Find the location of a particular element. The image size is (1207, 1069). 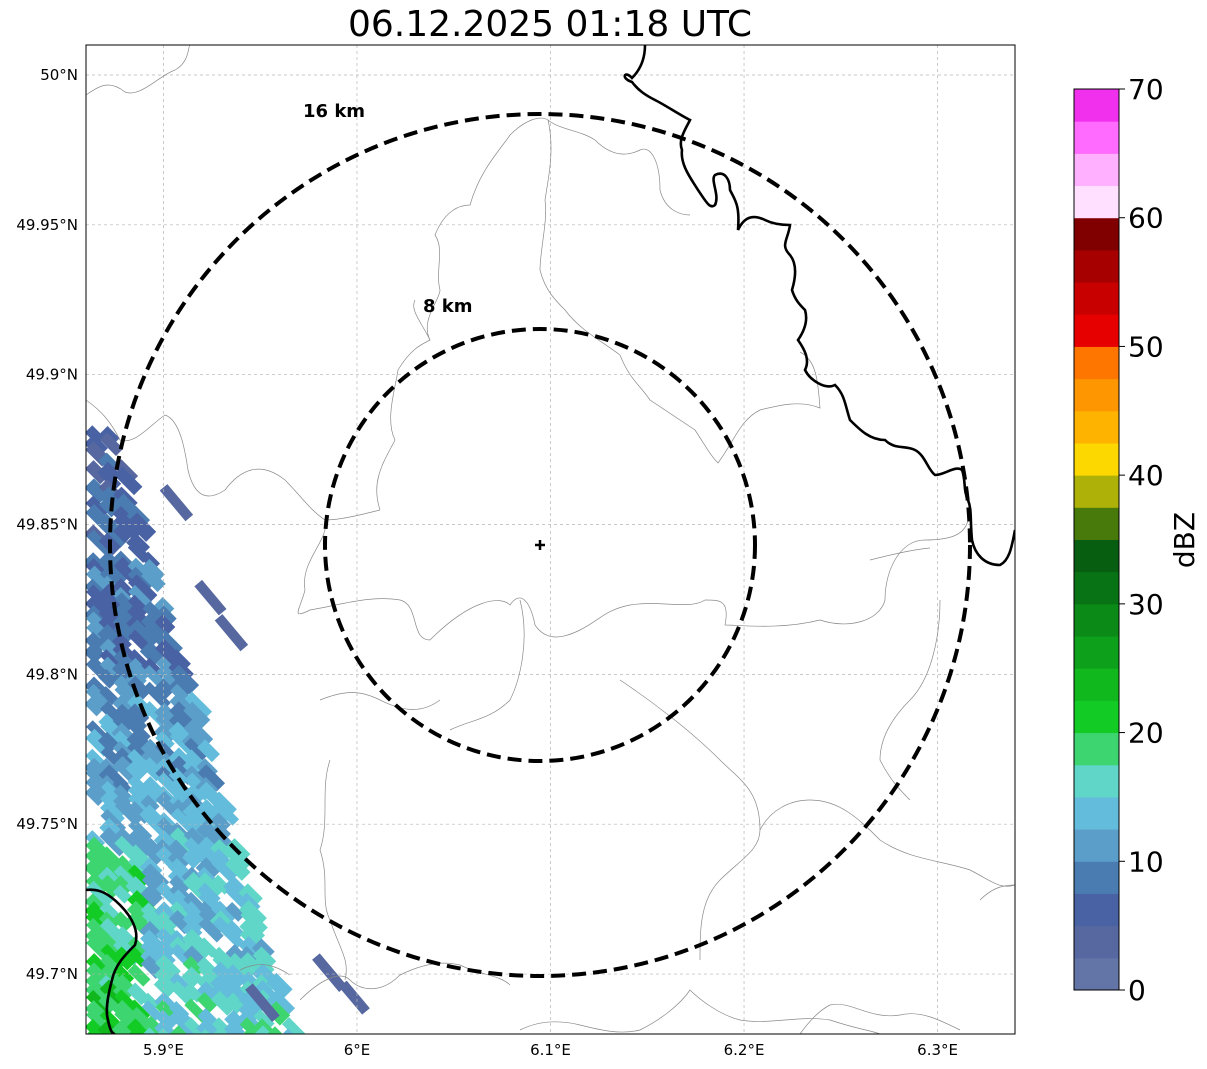

lat-tick-label: 49.9°N is located at coordinates (52, 375).